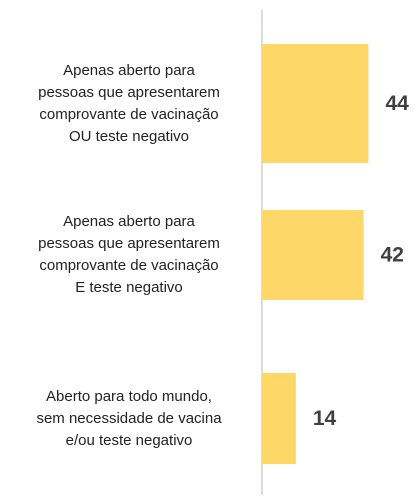 Image resolution: width=420 pixels, height=498 pixels. Describe the element at coordinates (392, 255) in the screenshot. I see `value-label: 42` at that location.